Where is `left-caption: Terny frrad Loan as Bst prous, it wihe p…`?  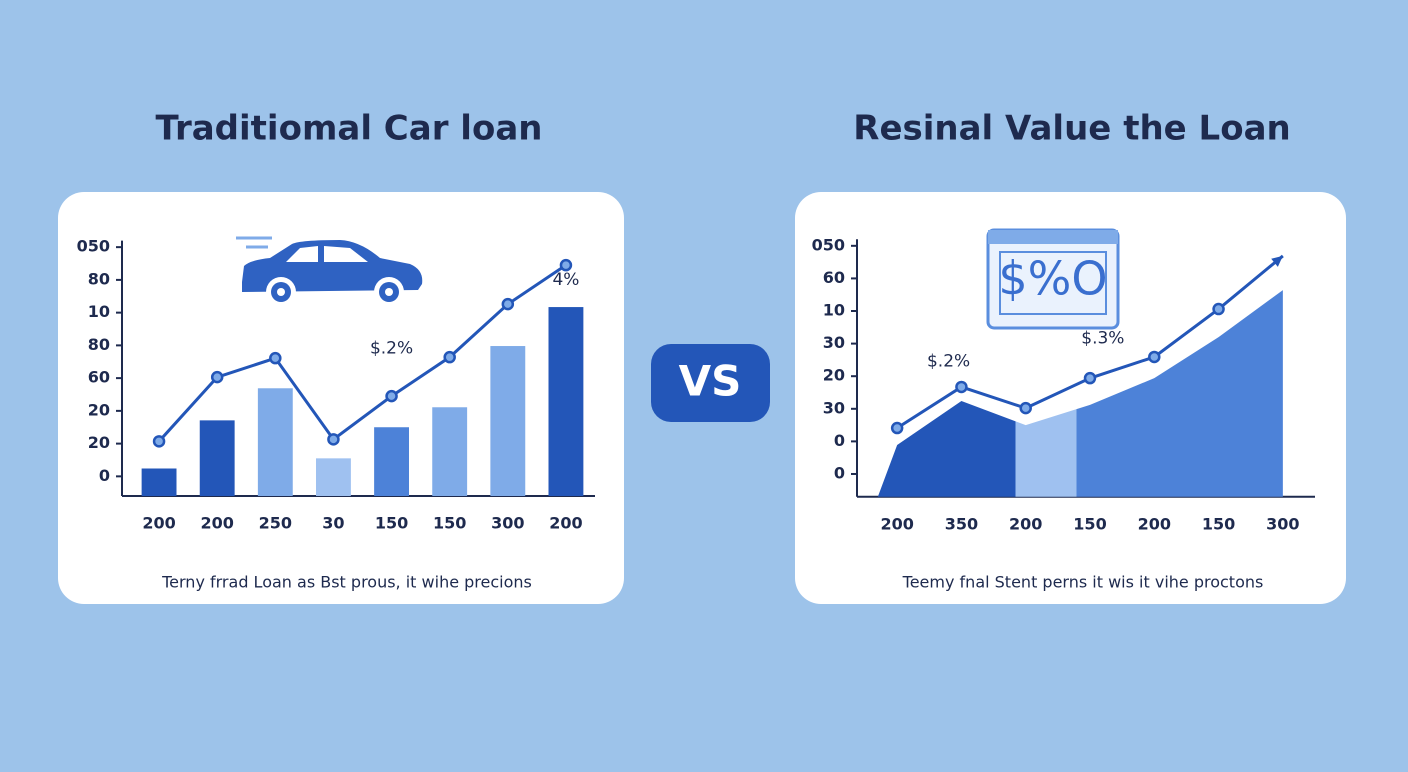 left-caption: Terny frrad Loan as Bst prous, it wihe p… is located at coordinates (346, 582).